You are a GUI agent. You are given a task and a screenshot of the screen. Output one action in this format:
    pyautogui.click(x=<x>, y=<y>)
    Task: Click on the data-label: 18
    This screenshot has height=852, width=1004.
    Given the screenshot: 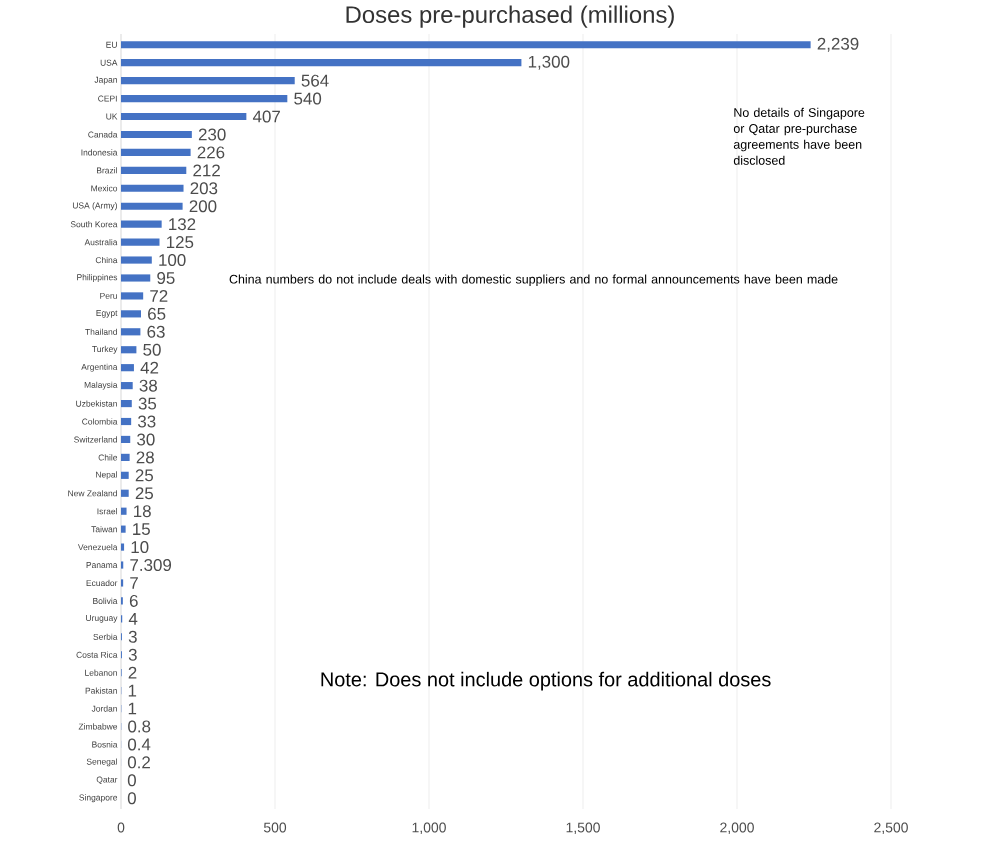 What is the action you would take?
    pyautogui.click(x=142, y=511)
    